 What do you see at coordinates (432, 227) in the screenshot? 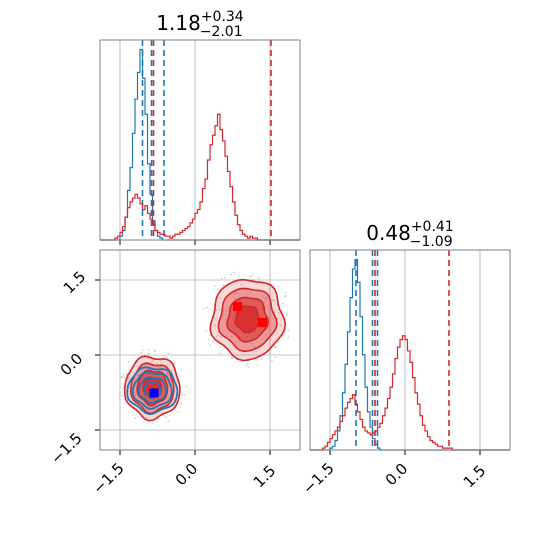
I see `title-param2-sup: +0.41` at bounding box center [432, 227].